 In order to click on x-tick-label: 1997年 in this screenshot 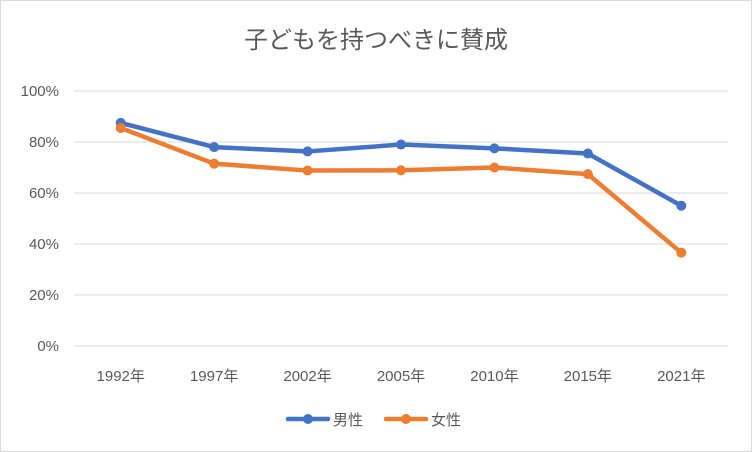, I will do `click(214, 376)`.